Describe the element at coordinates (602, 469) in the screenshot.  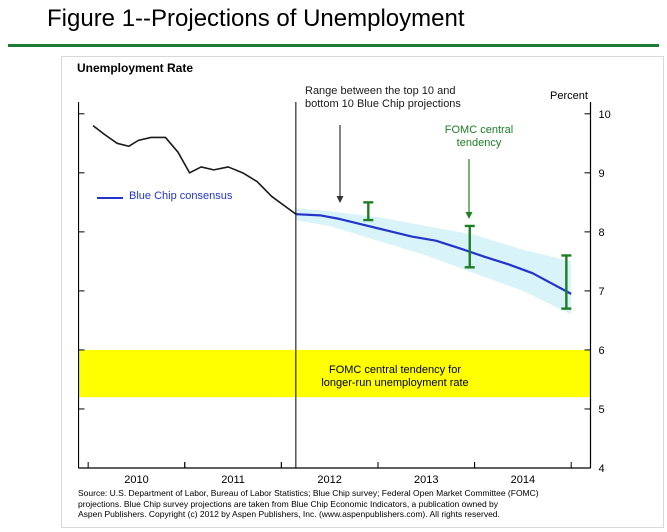
I see `y-tick-label: 4` at that location.